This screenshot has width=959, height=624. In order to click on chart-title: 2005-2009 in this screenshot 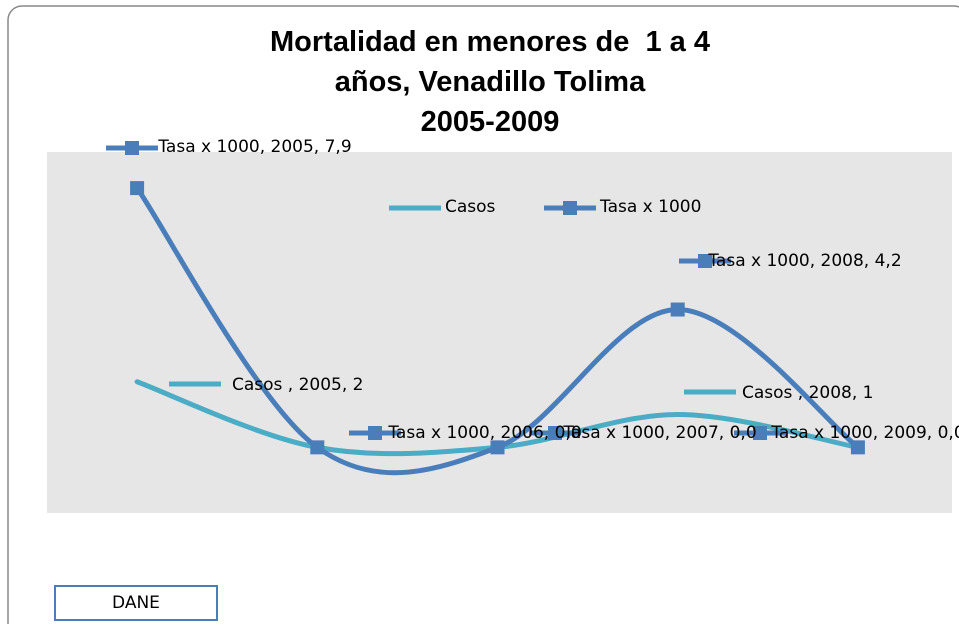, I will do `click(490, 122)`.